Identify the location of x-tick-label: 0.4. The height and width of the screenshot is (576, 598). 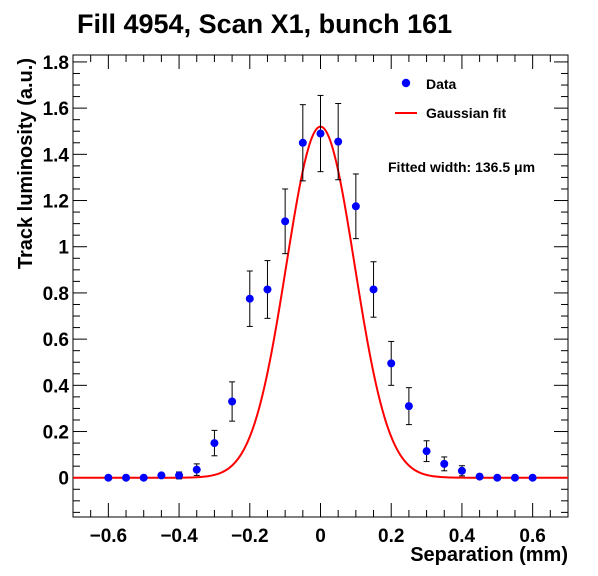
(462, 536).